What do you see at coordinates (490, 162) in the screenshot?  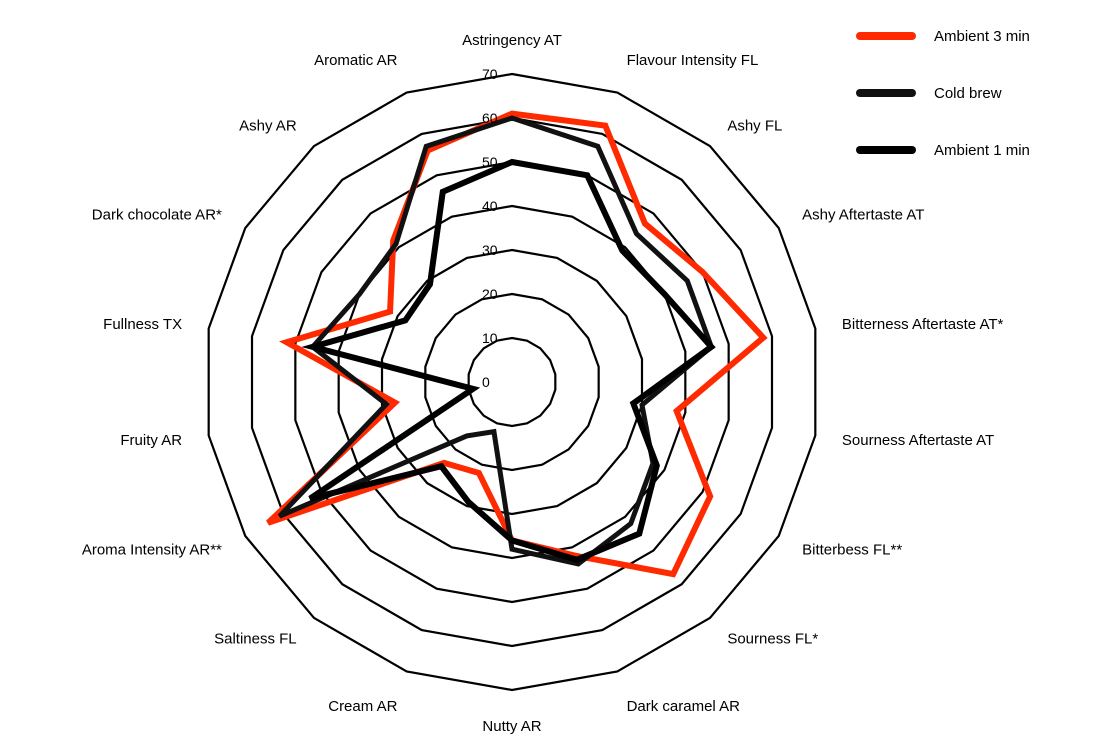 I see `tick-label: 50` at bounding box center [490, 162].